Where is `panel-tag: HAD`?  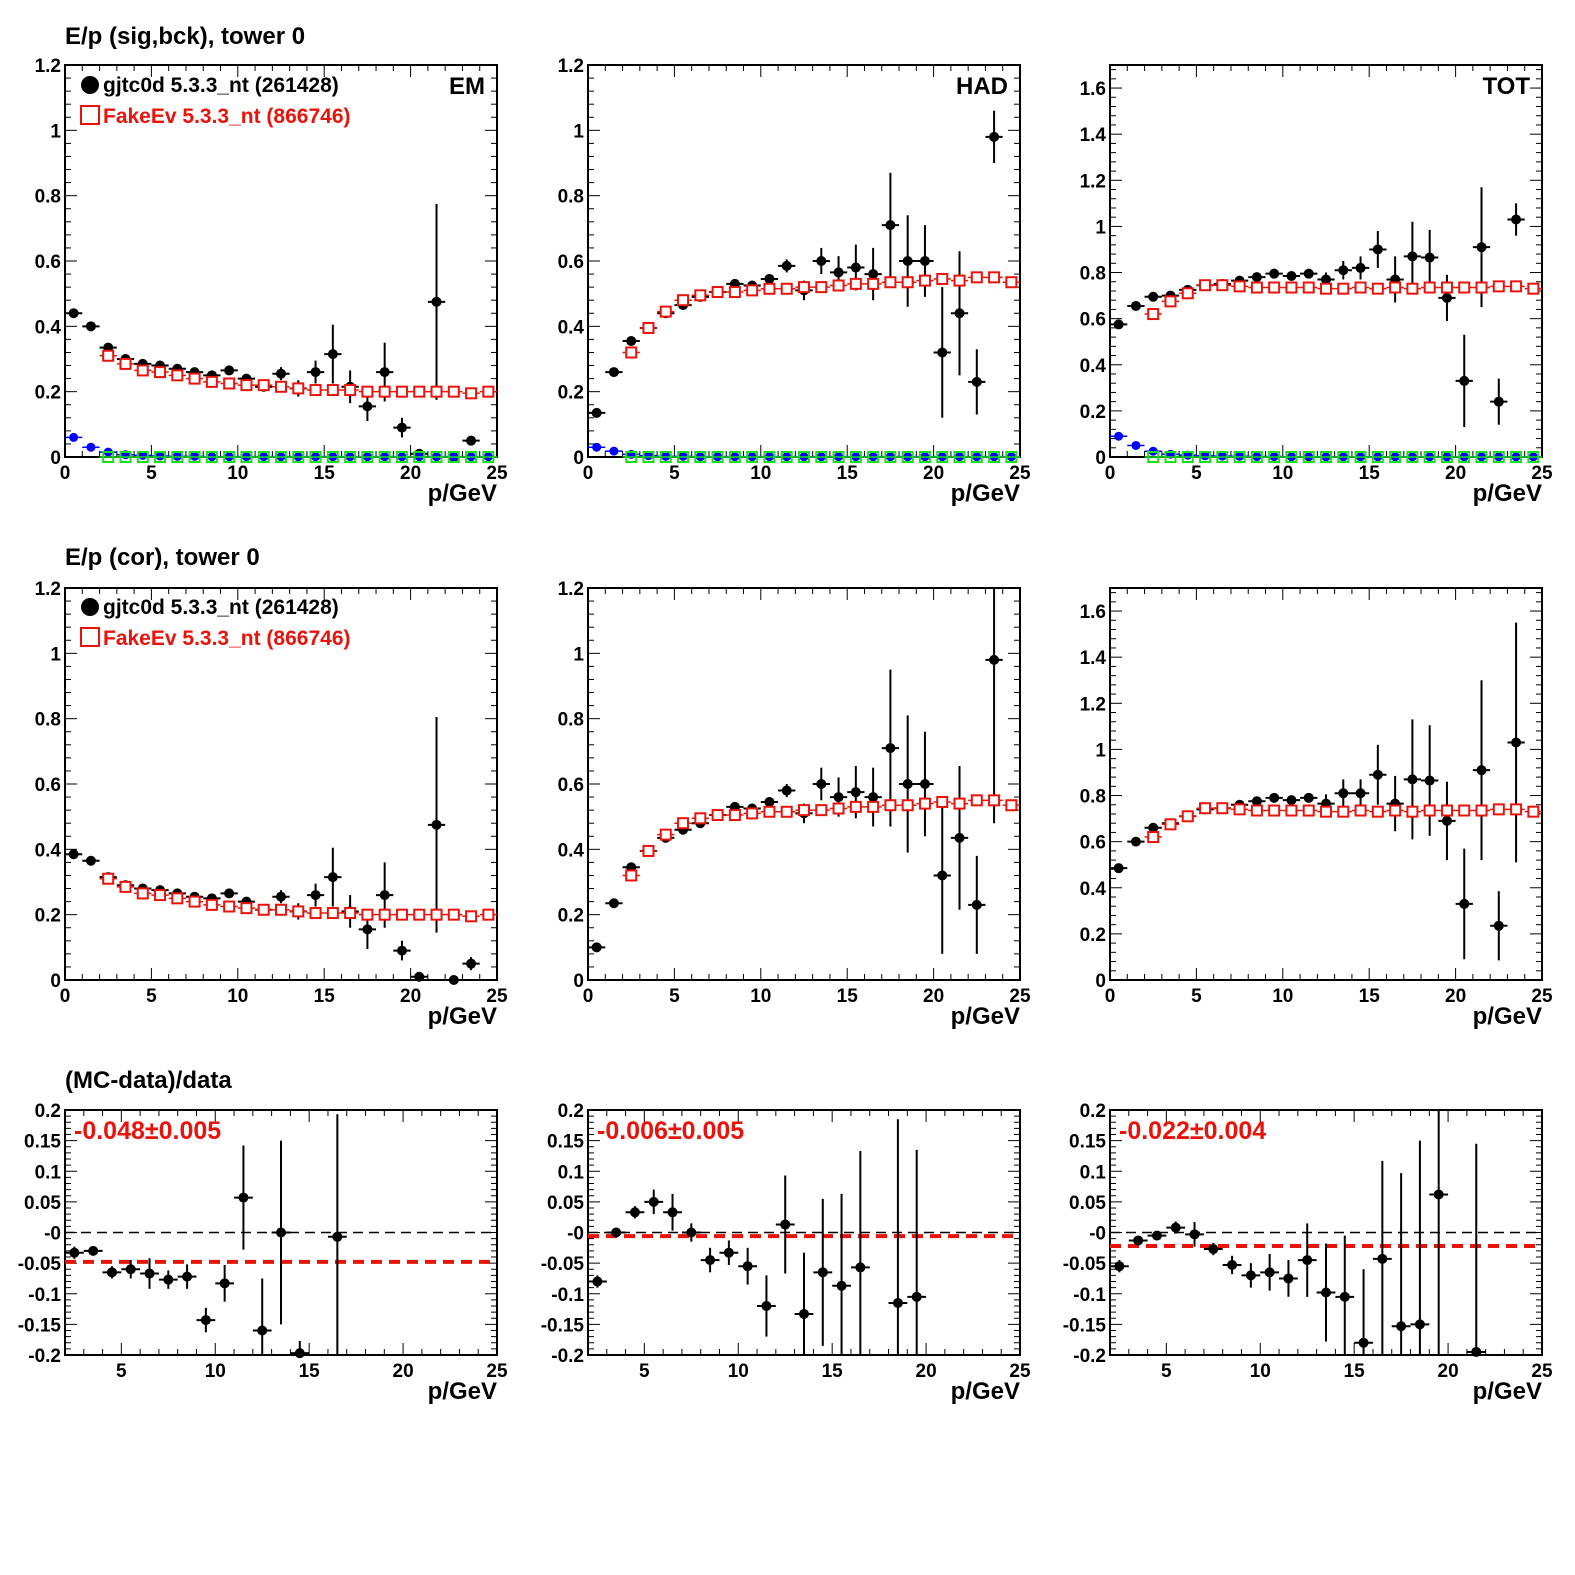 panel-tag: HAD is located at coordinates (982, 86).